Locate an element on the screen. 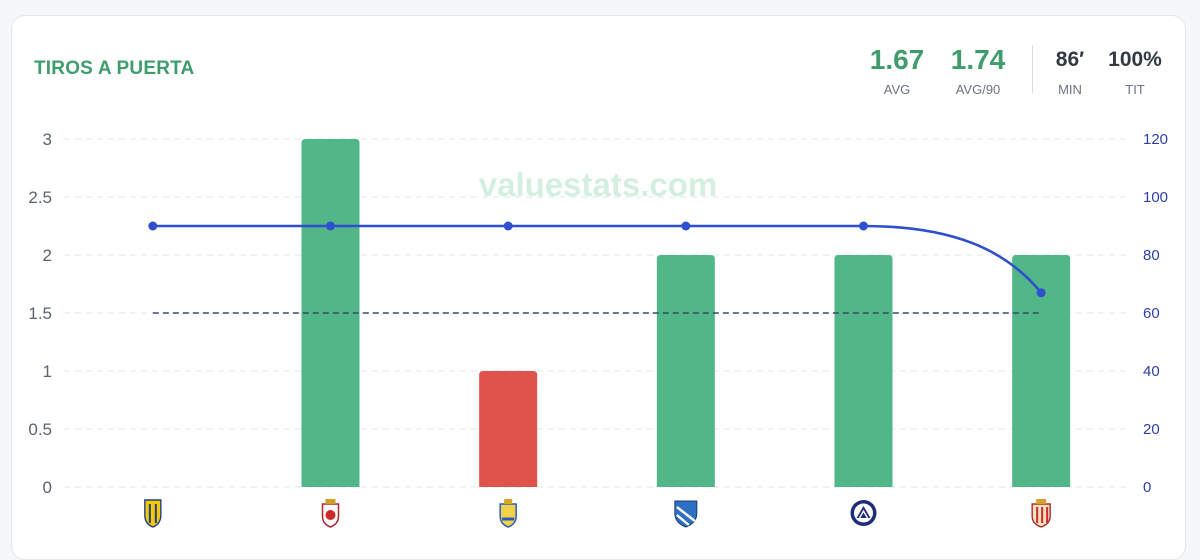 The height and width of the screenshot is (560, 1200). las-palmas-crest-icon is located at coordinates (508, 513).